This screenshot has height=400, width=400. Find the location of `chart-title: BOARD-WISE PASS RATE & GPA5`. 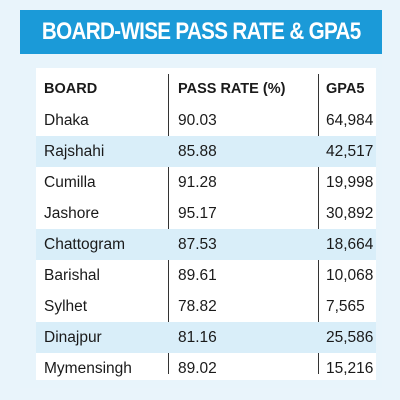

chart-title: BOARD-WISE PASS RATE & GPA5 is located at coordinates (201, 31).